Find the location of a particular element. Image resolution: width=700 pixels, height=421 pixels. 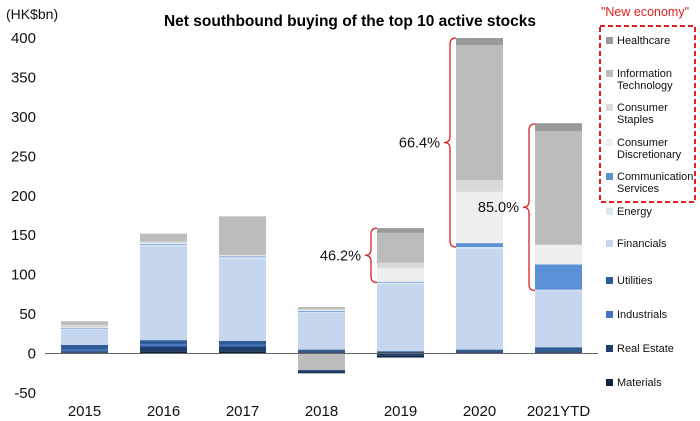

legend-item-consumer-discretionary: Consumer Discretionary is located at coordinates (644, 149).